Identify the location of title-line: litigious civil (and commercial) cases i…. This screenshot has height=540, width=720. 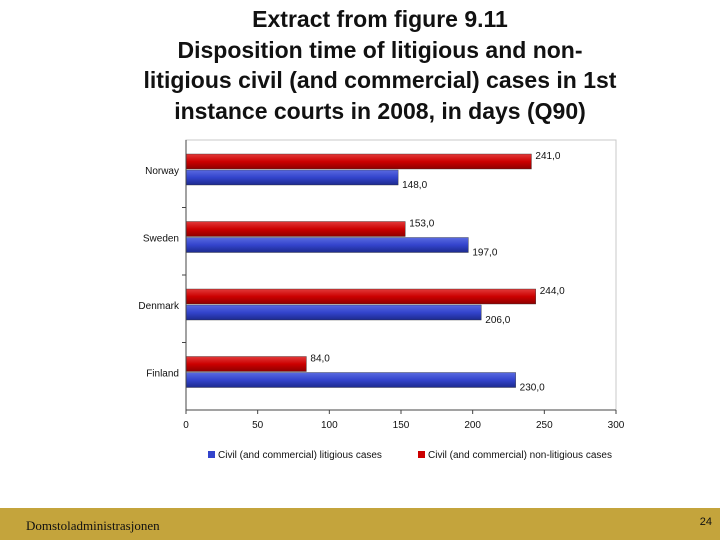
(380, 80).